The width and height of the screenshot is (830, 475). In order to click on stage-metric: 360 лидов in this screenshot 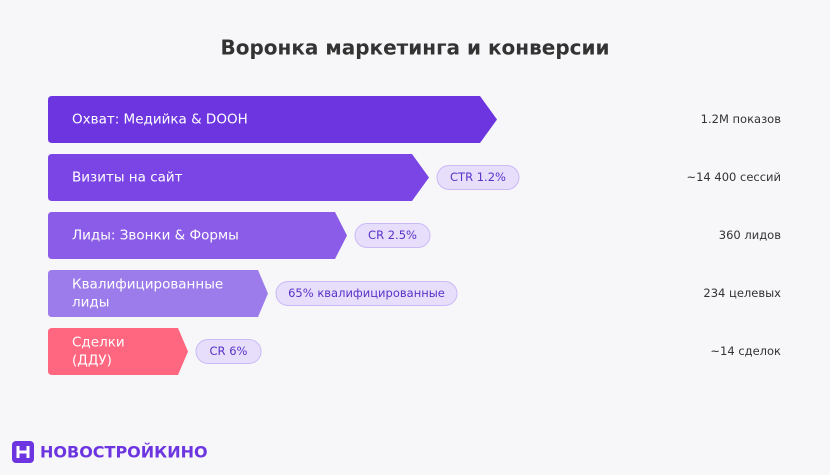, I will do `click(750, 235)`.